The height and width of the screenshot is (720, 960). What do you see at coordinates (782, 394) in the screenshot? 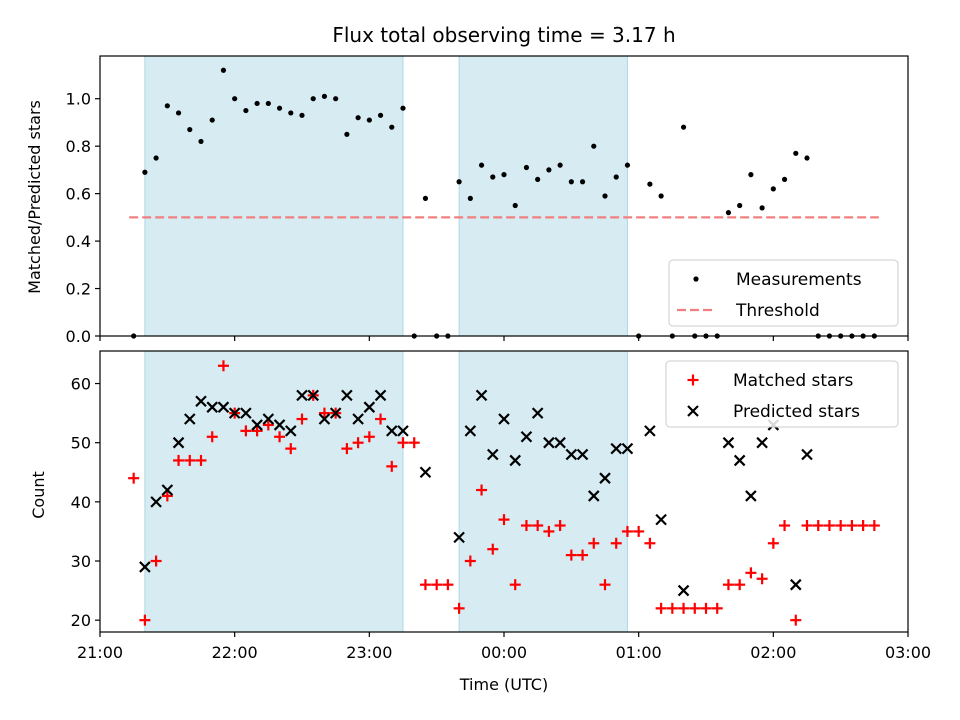
I see `legend: Matched stars Predicted stars` at bounding box center [782, 394].